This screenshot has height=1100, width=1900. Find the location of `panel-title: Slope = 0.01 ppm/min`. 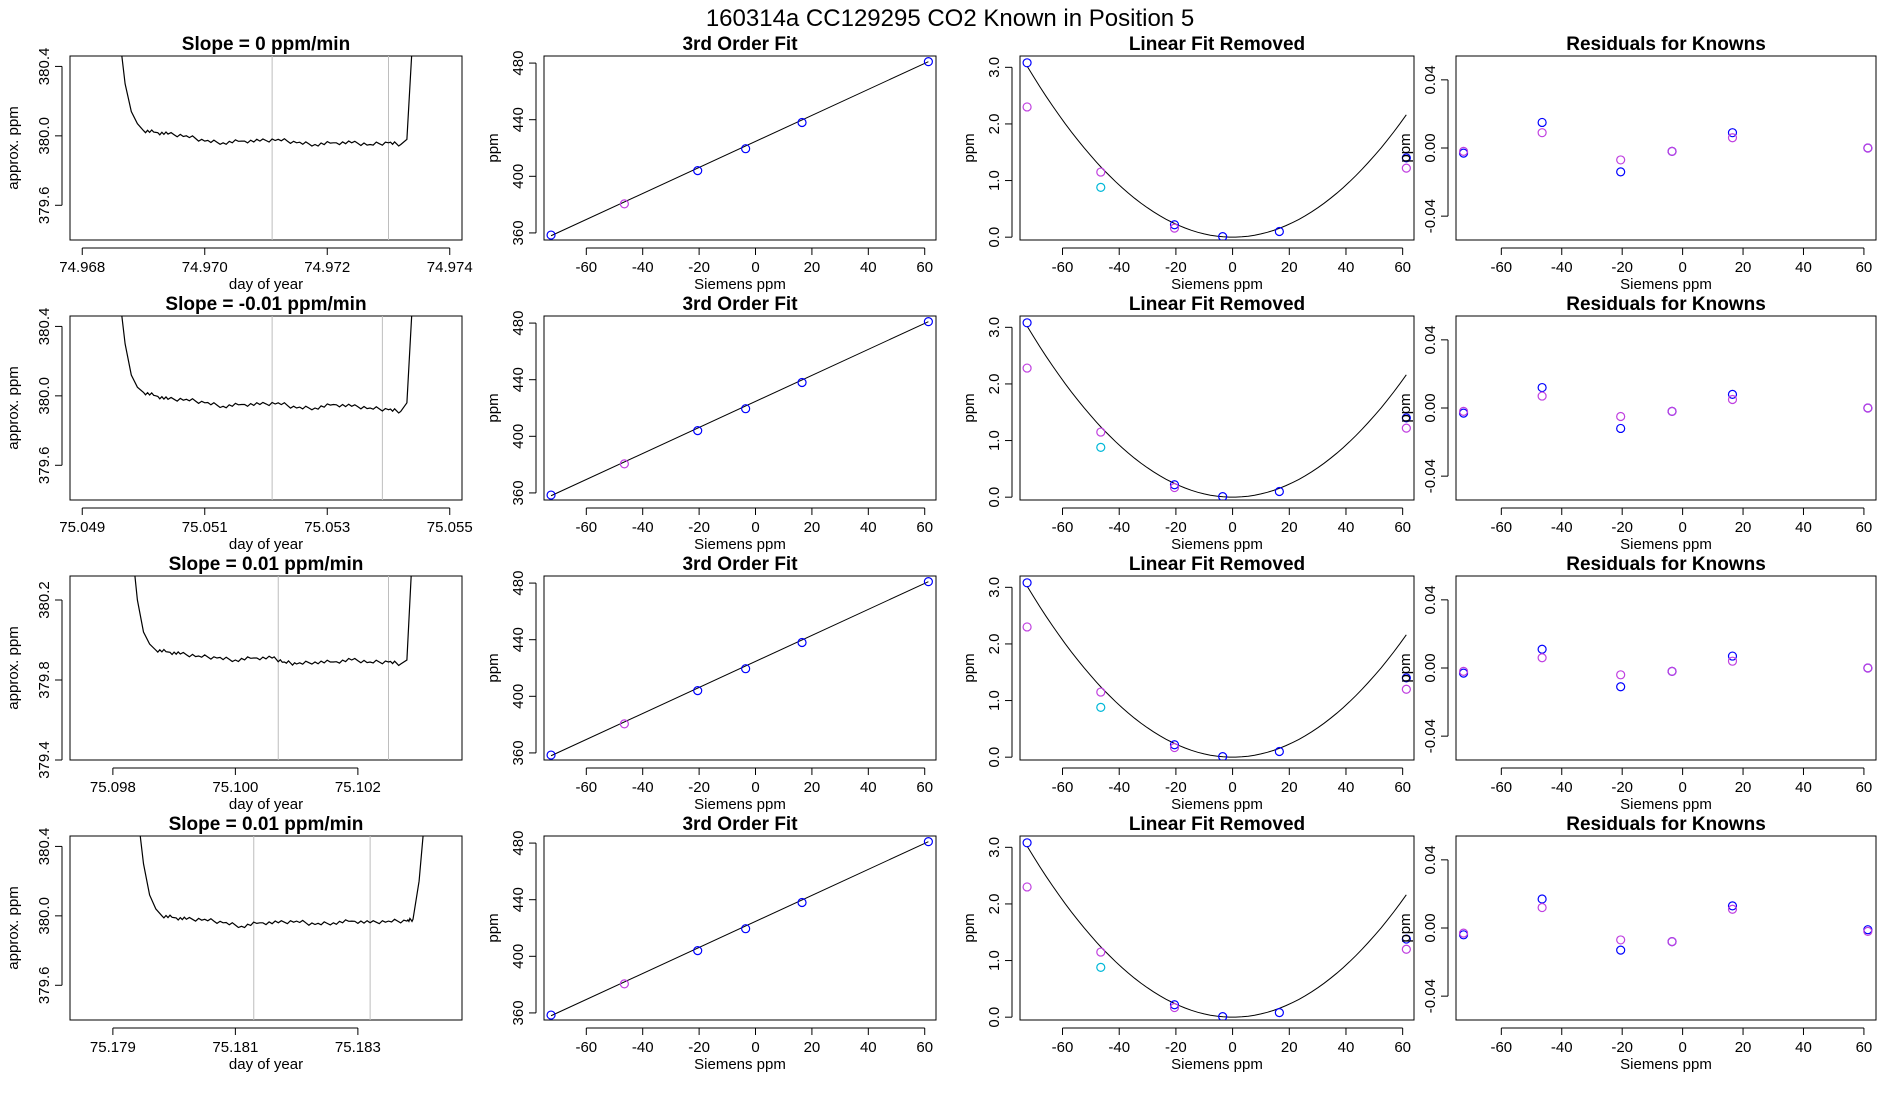

panel-title: Slope = 0.01 ppm/min is located at coordinates (266, 824).